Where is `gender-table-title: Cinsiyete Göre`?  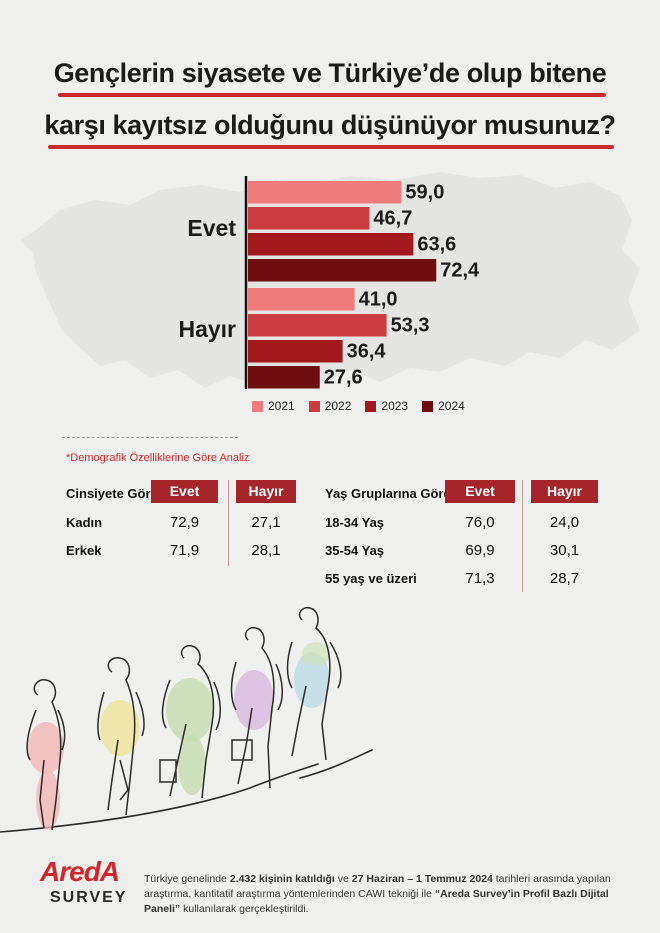 gender-table-title: Cinsiyete Göre is located at coordinates (112, 493).